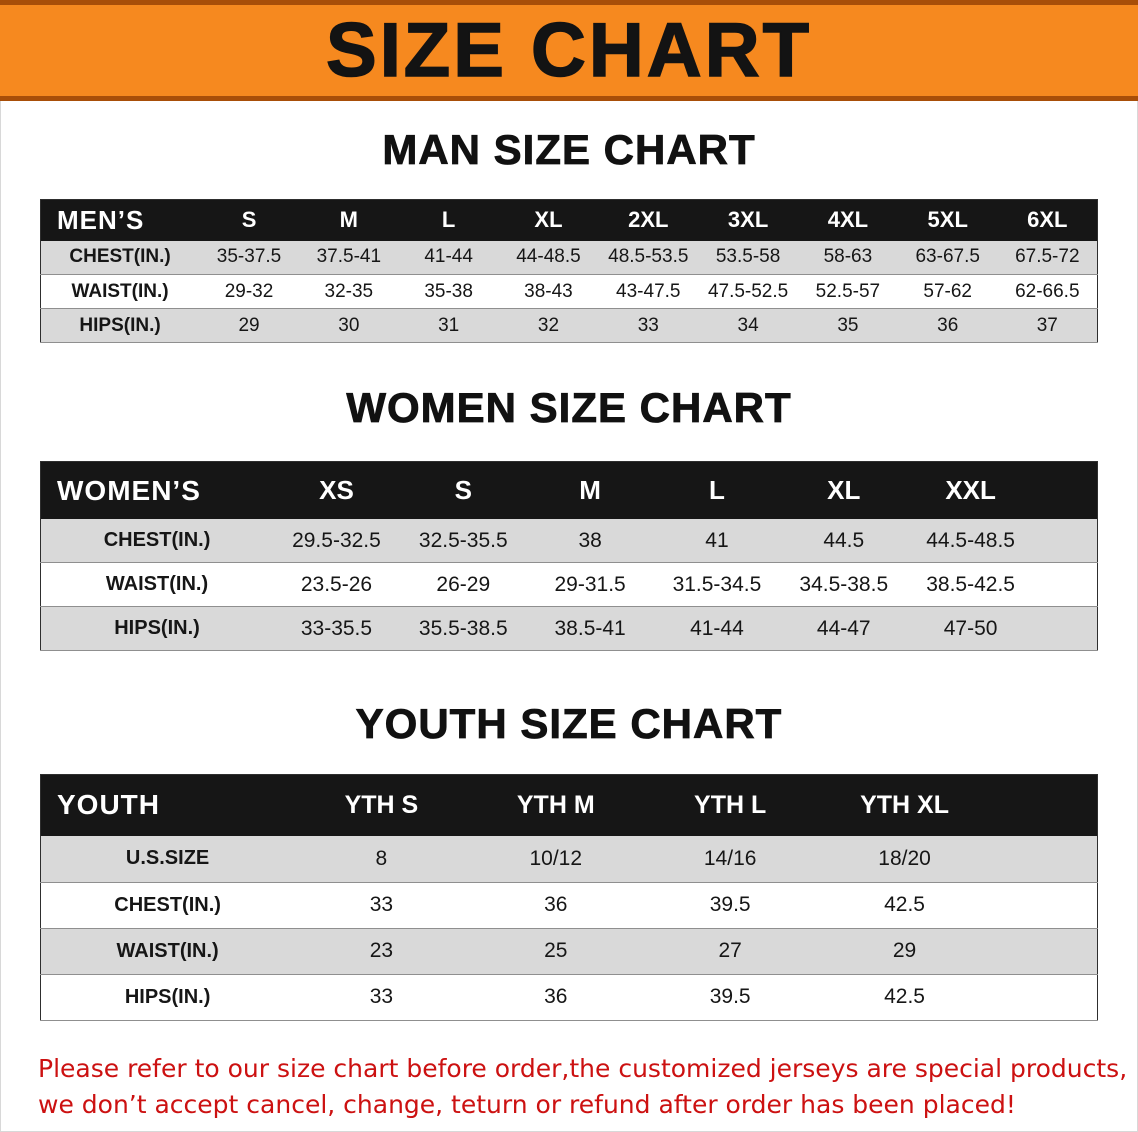 Image resolution: width=1138 pixels, height=1132 pixels. I want to click on size-value: 41, so click(717, 540).